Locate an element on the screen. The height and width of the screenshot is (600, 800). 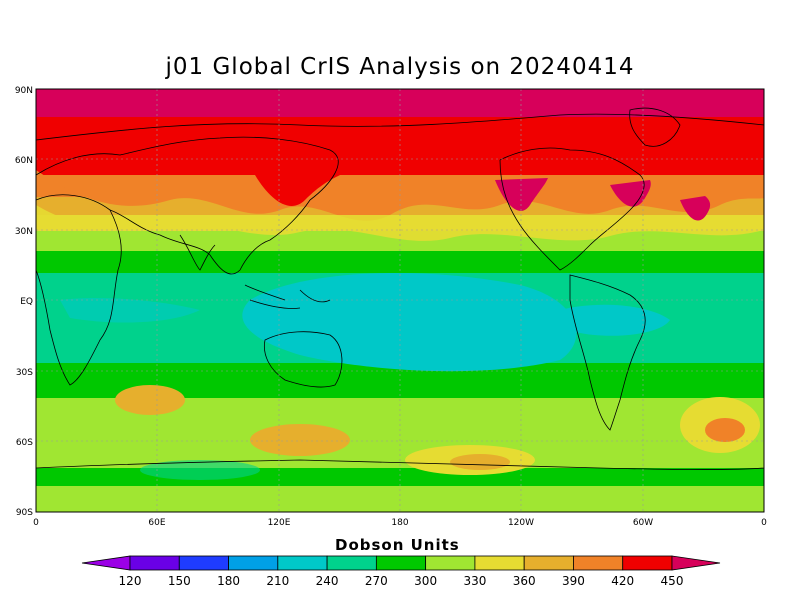
lat-label: 60N is located at coordinates (24, 161).